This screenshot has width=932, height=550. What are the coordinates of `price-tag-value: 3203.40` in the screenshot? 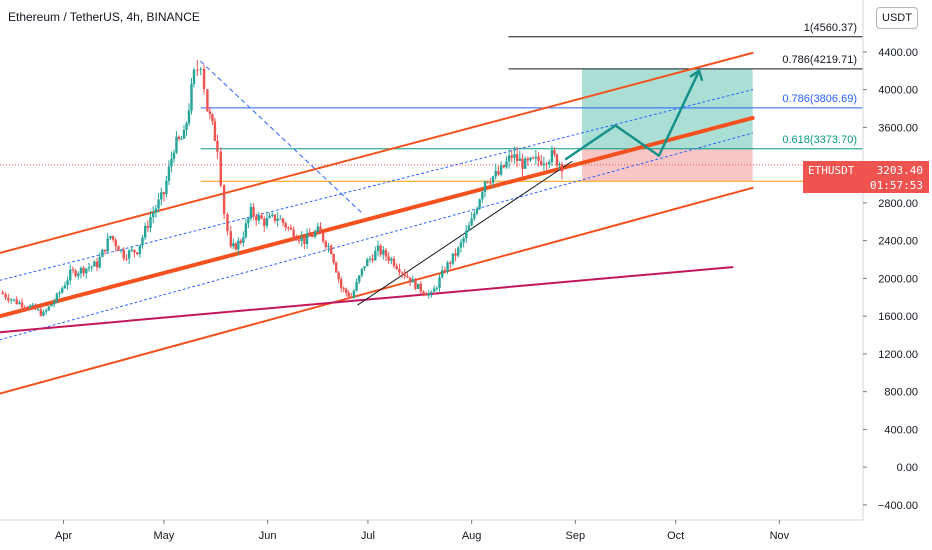 It's located at (899, 170).